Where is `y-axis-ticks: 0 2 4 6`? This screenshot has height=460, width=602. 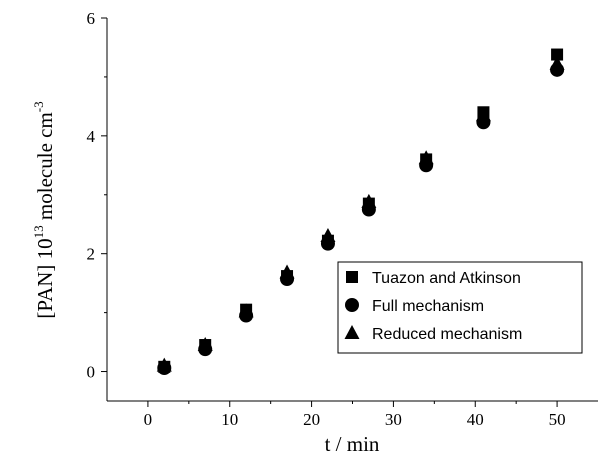 y-axis-ticks: 0 2 4 6 is located at coordinates (97, 195).